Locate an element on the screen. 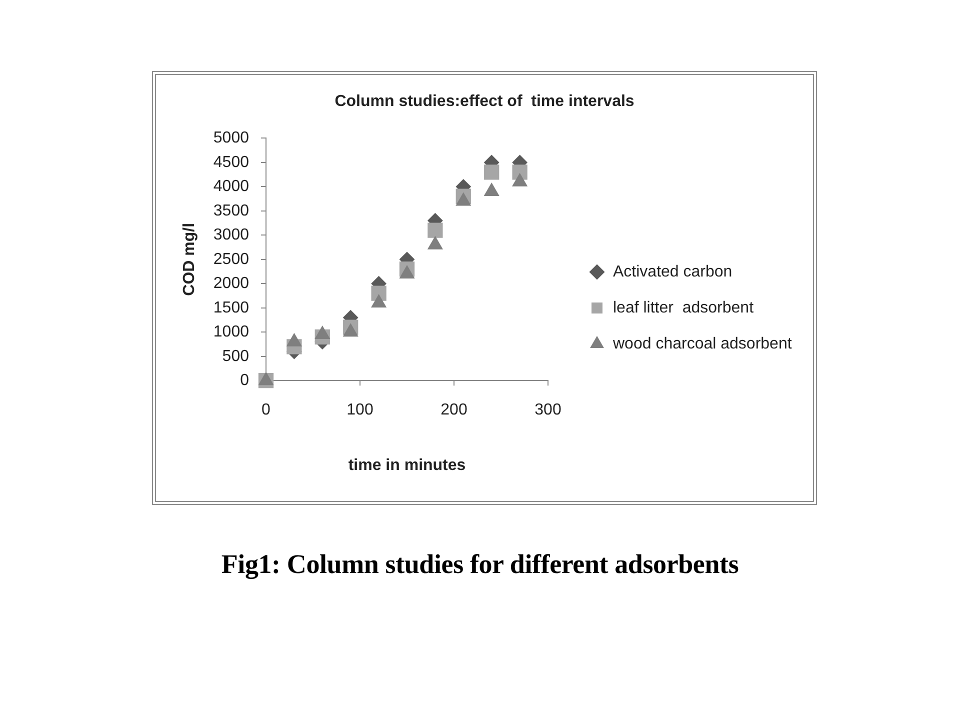 The image size is (960, 720). legend-label: Activated carbon is located at coordinates (672, 271).